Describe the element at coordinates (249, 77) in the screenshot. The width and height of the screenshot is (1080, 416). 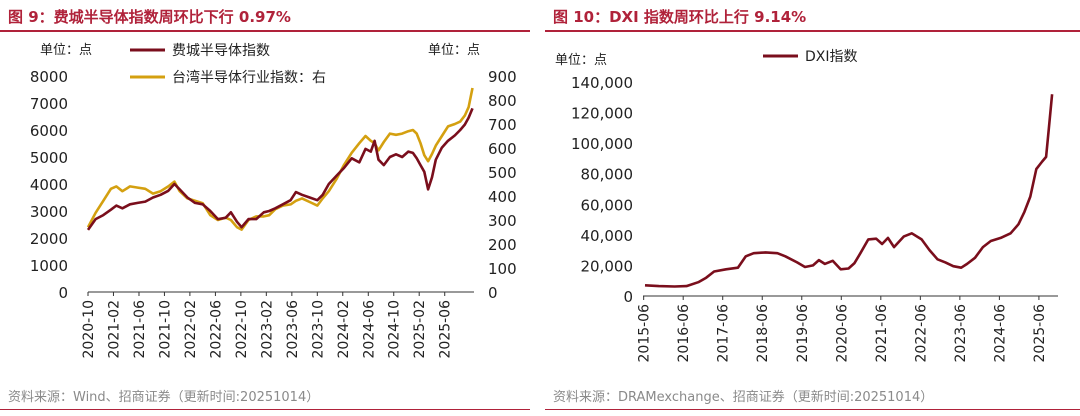
I see `legend-label-taiwan: 台湾半导体行业指数：右` at that location.